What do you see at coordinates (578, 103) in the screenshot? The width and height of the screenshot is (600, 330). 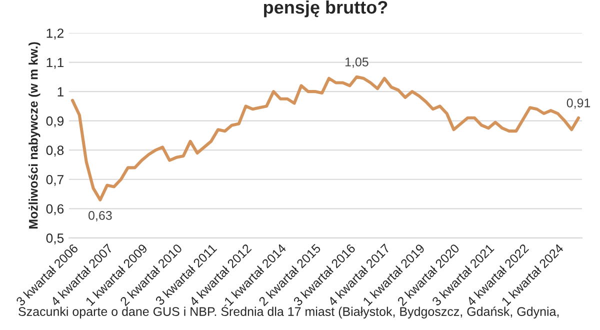 I see `data-label: 0,91` at bounding box center [578, 103].